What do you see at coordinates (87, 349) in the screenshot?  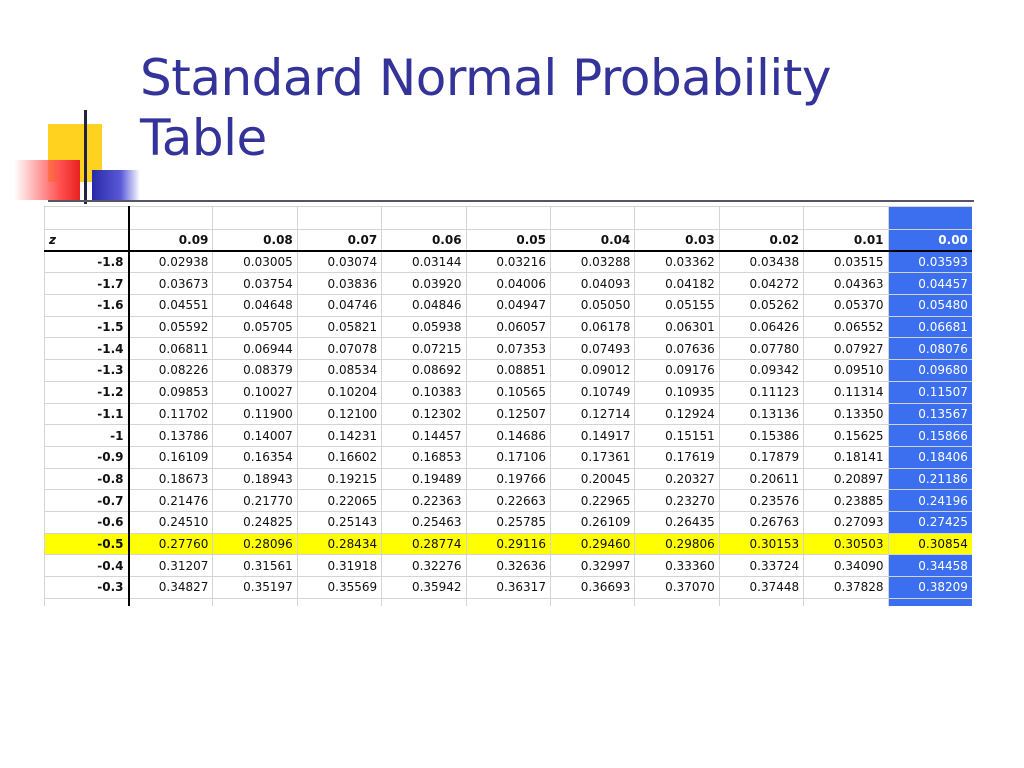 I see `z-value-cell: -1.4` at bounding box center [87, 349].